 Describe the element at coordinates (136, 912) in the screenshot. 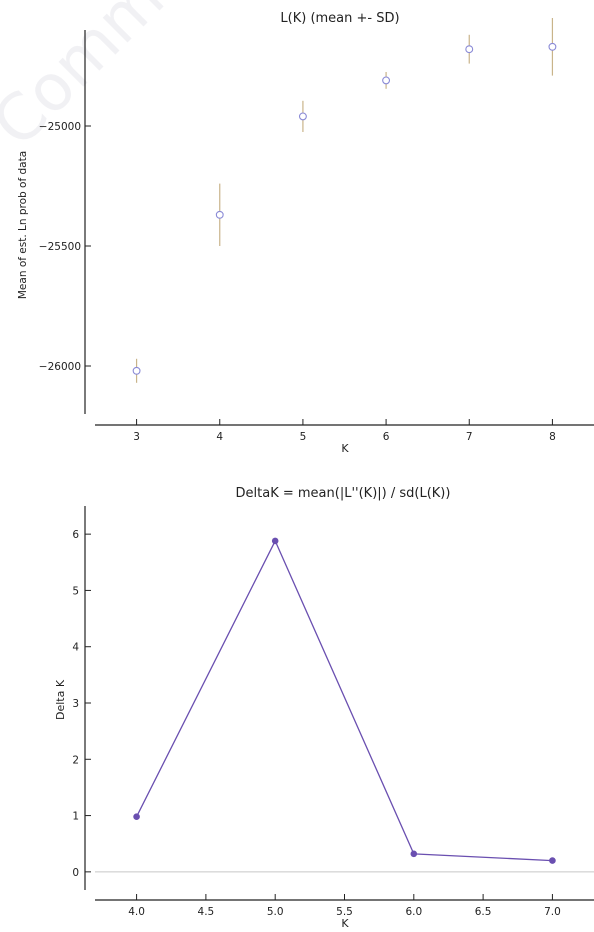

I see `x-tick-label: 4.0` at that location.